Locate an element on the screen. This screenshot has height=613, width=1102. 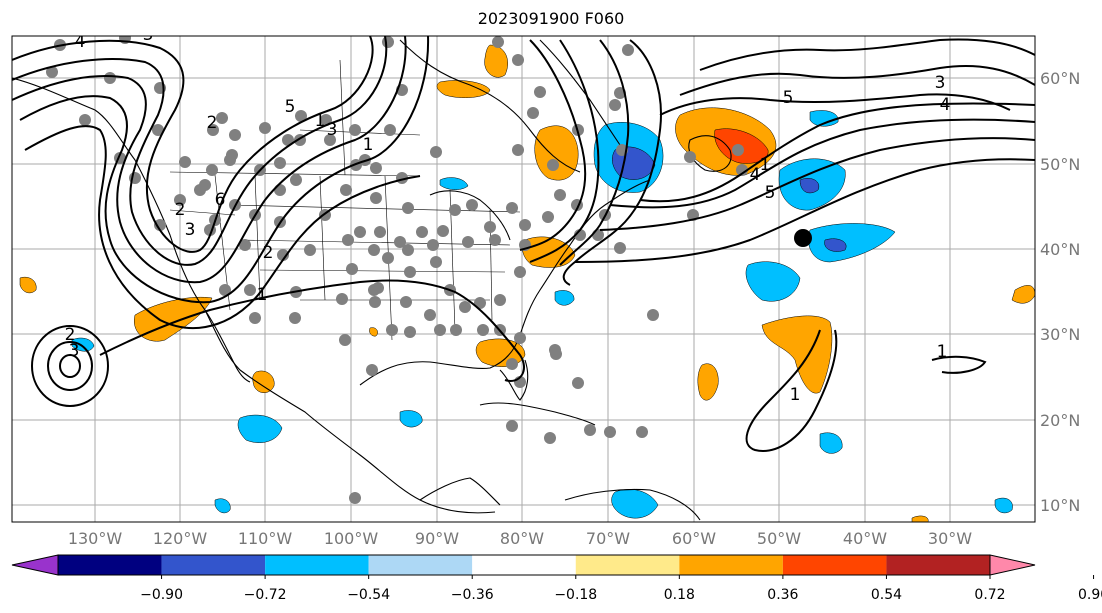
latitude-label: 50°N is located at coordinates (1060, 164).